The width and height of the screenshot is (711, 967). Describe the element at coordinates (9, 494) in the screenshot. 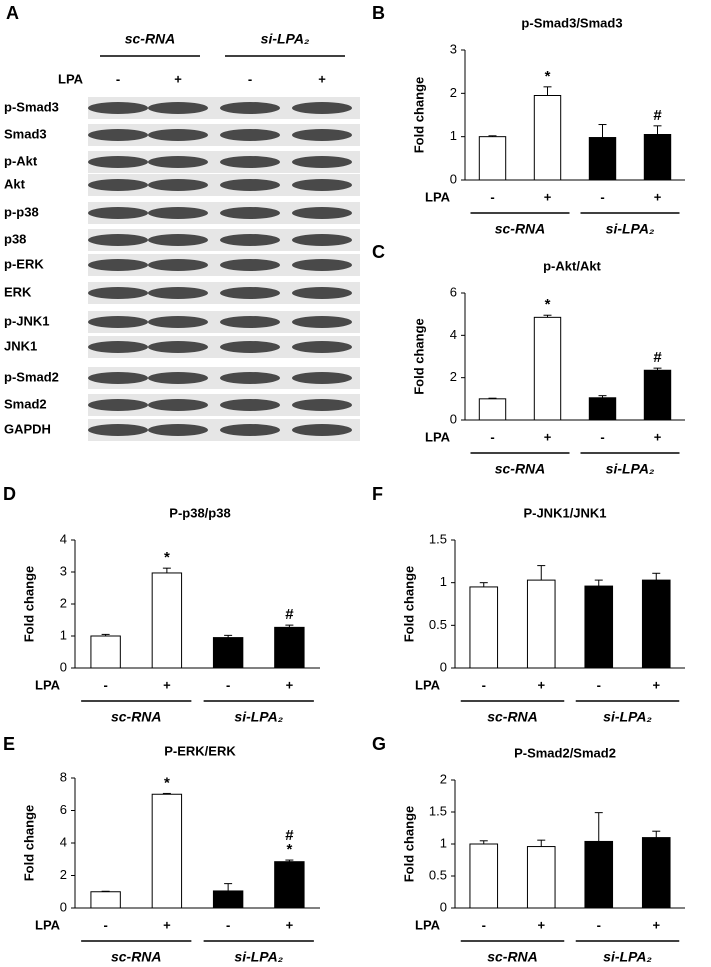

I see `panel-letter: D` at that location.